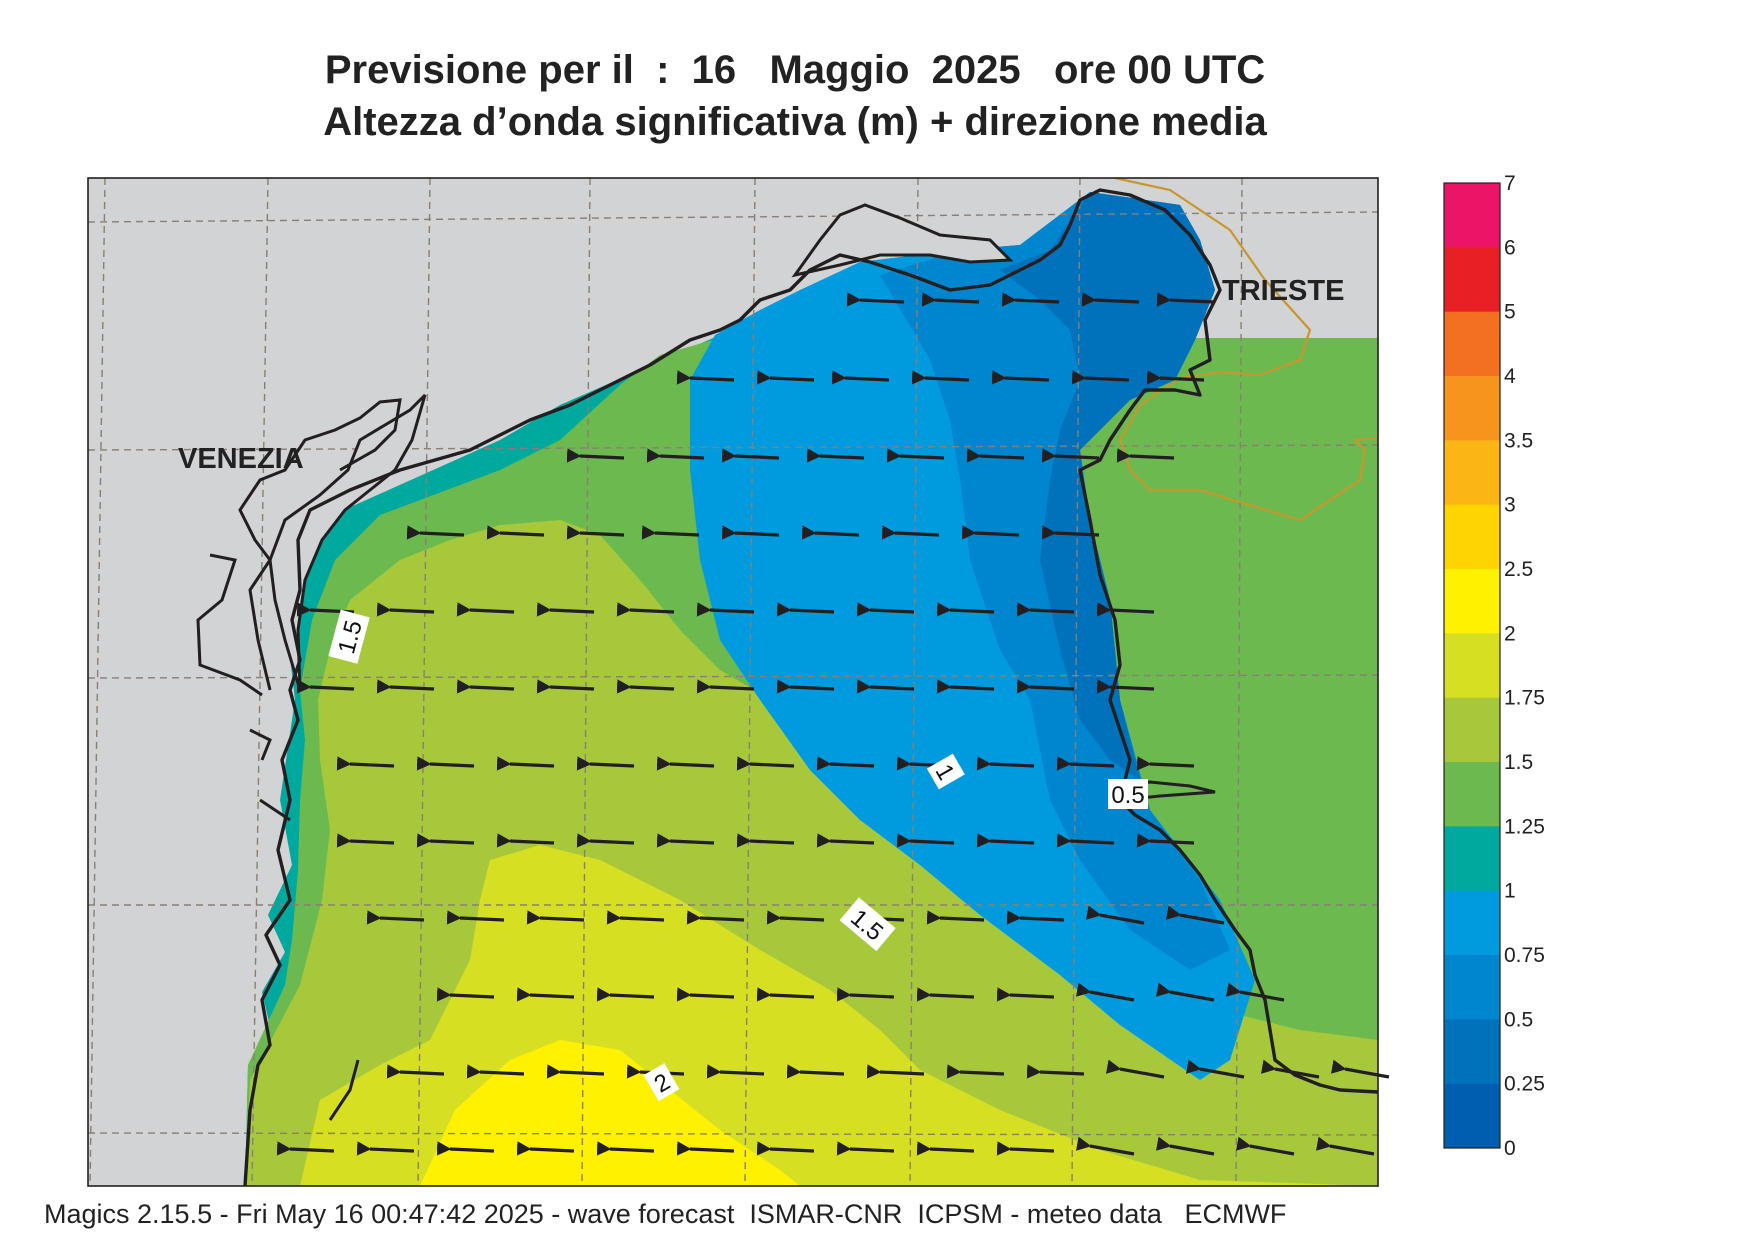  Describe the element at coordinates (1510, 1148) in the screenshot. I see `colorbar-tick-label: 0` at that location.